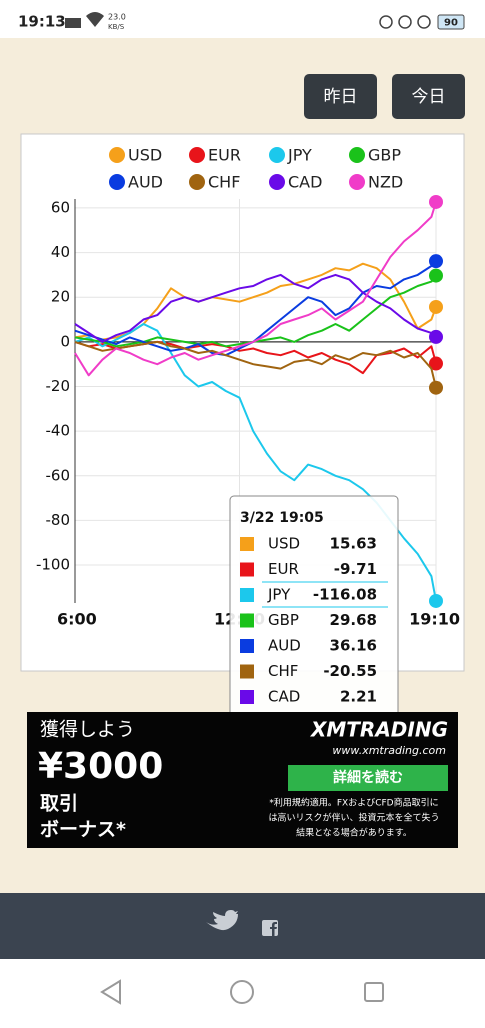 The width and height of the screenshot is (485, 1028). What do you see at coordinates (58, 431) in the screenshot?
I see `y-tick-label: -40` at bounding box center [58, 431].